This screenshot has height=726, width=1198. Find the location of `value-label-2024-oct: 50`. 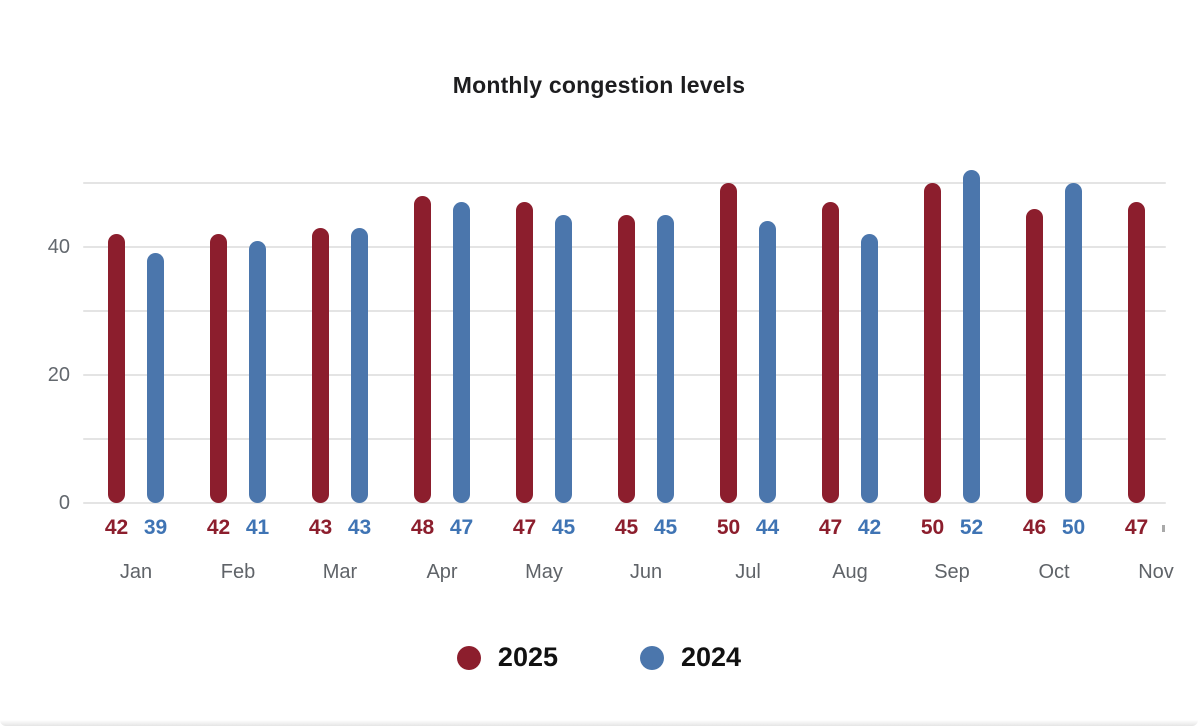

value-label-2024-oct: 50 is located at coordinates (1073, 527).